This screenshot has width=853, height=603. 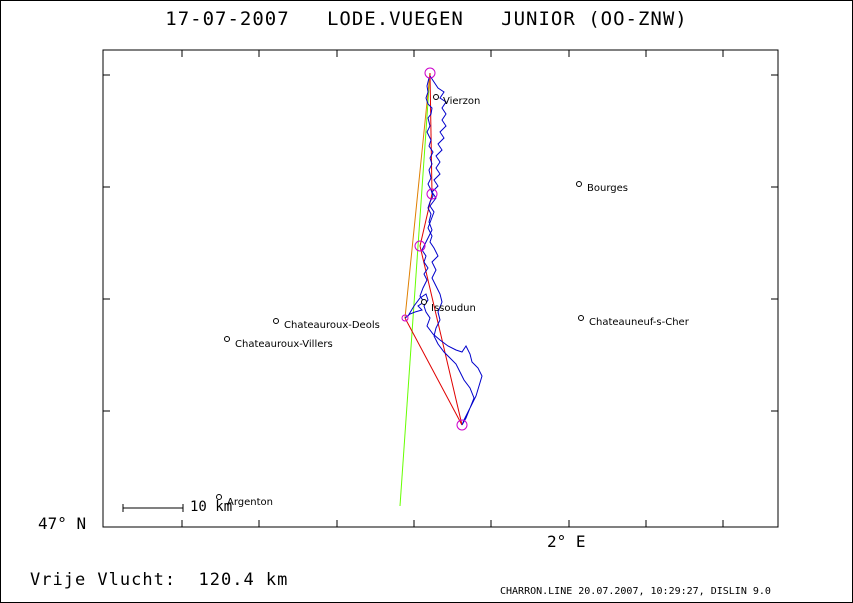 I want to click on free-flight-distance: Vrije Vlucht: 120.4 km, so click(x=159, y=580).